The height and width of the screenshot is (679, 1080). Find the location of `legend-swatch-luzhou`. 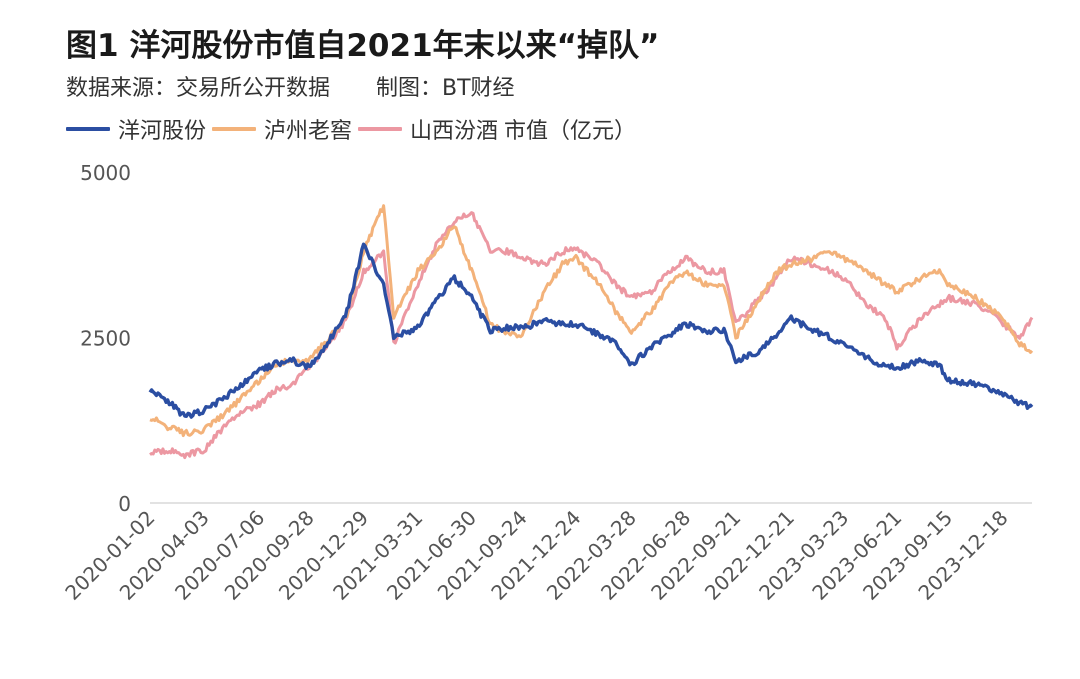

legend-swatch-luzhou is located at coordinates (234, 129).